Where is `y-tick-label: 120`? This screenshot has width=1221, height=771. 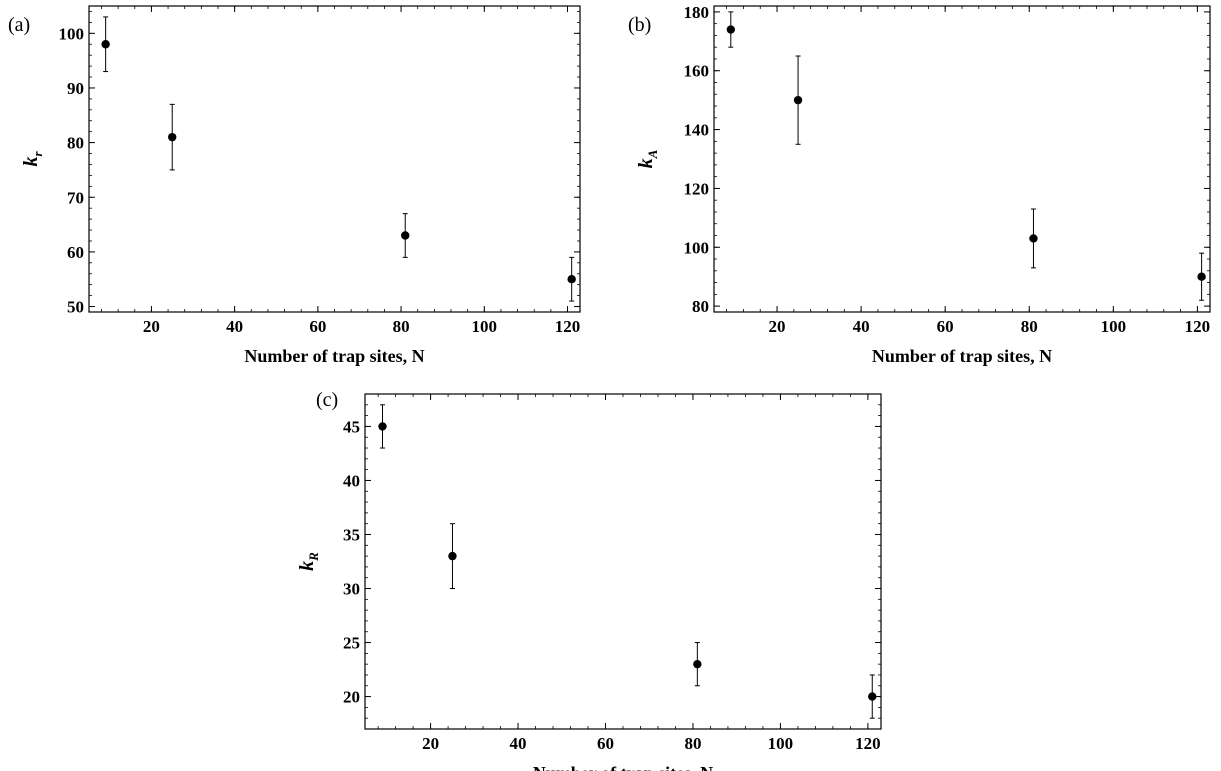
y-tick-label: 120 is located at coordinates (697, 188).